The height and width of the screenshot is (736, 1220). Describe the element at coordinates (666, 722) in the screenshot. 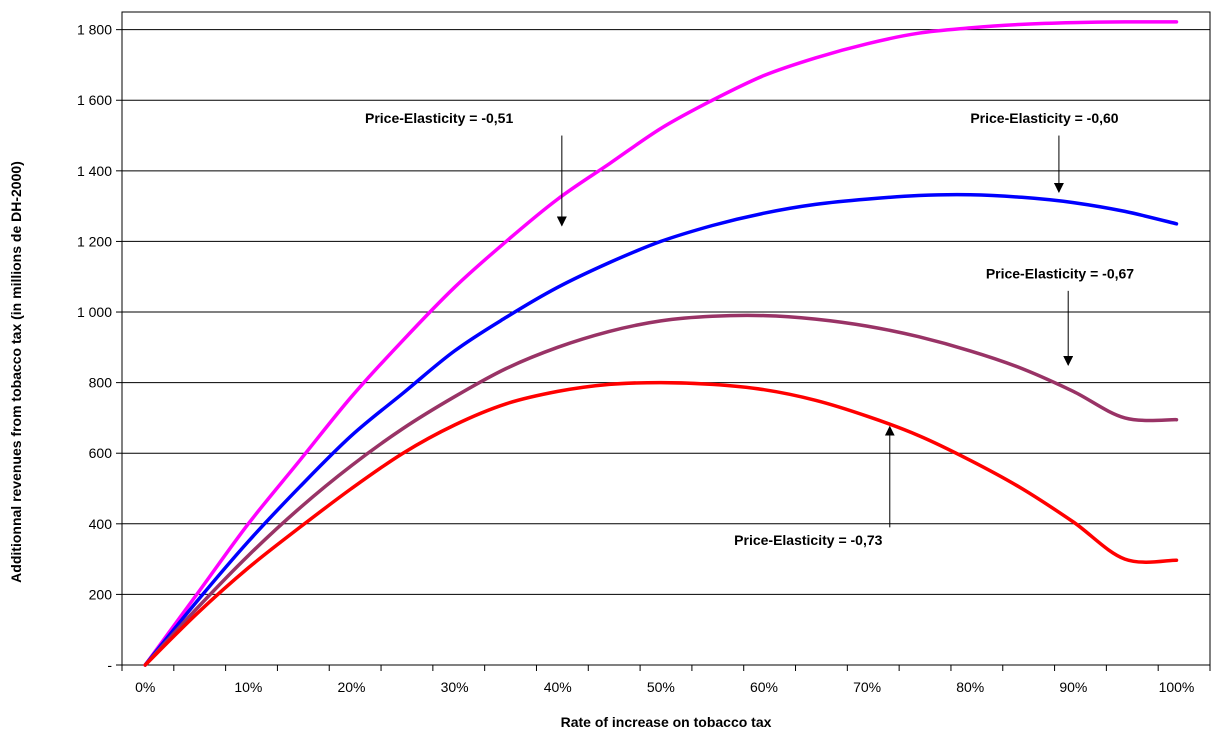

I see `x-axis-title: Rate of increase on tobacco tax` at that location.